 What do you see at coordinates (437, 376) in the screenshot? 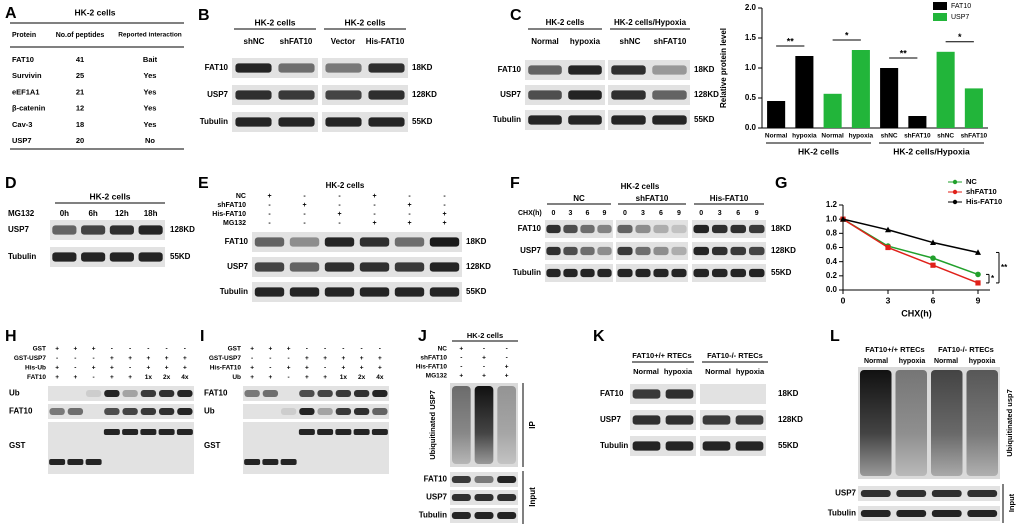
I see `label: MG132` at bounding box center [437, 376].